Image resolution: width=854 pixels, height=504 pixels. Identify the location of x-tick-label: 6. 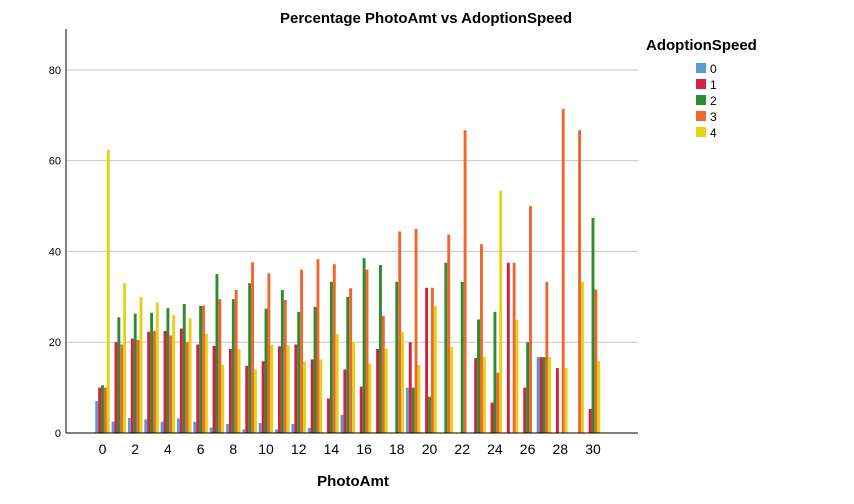
(201, 449).